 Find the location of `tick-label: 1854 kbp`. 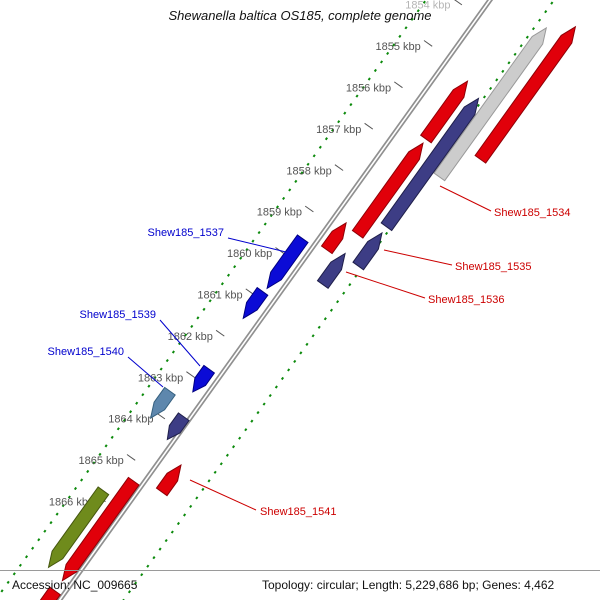

tick-label: 1854 kbp is located at coordinates (427, 6).